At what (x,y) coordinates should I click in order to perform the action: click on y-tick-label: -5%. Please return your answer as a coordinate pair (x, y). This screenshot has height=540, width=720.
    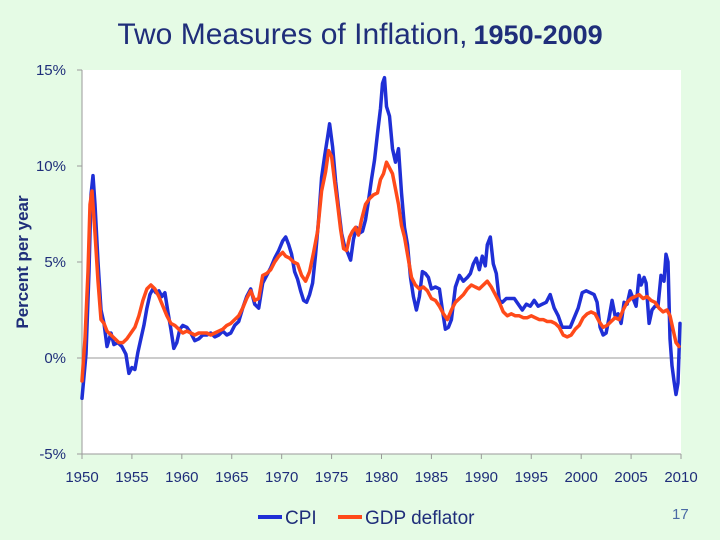
    Looking at the image, I should click on (52, 454).